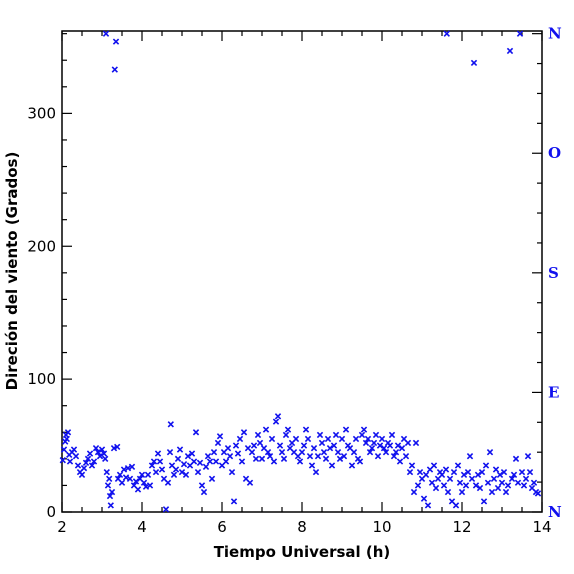 The width and height of the screenshot is (574, 574). I want to click on x-tick-label: 2, so click(62, 527).